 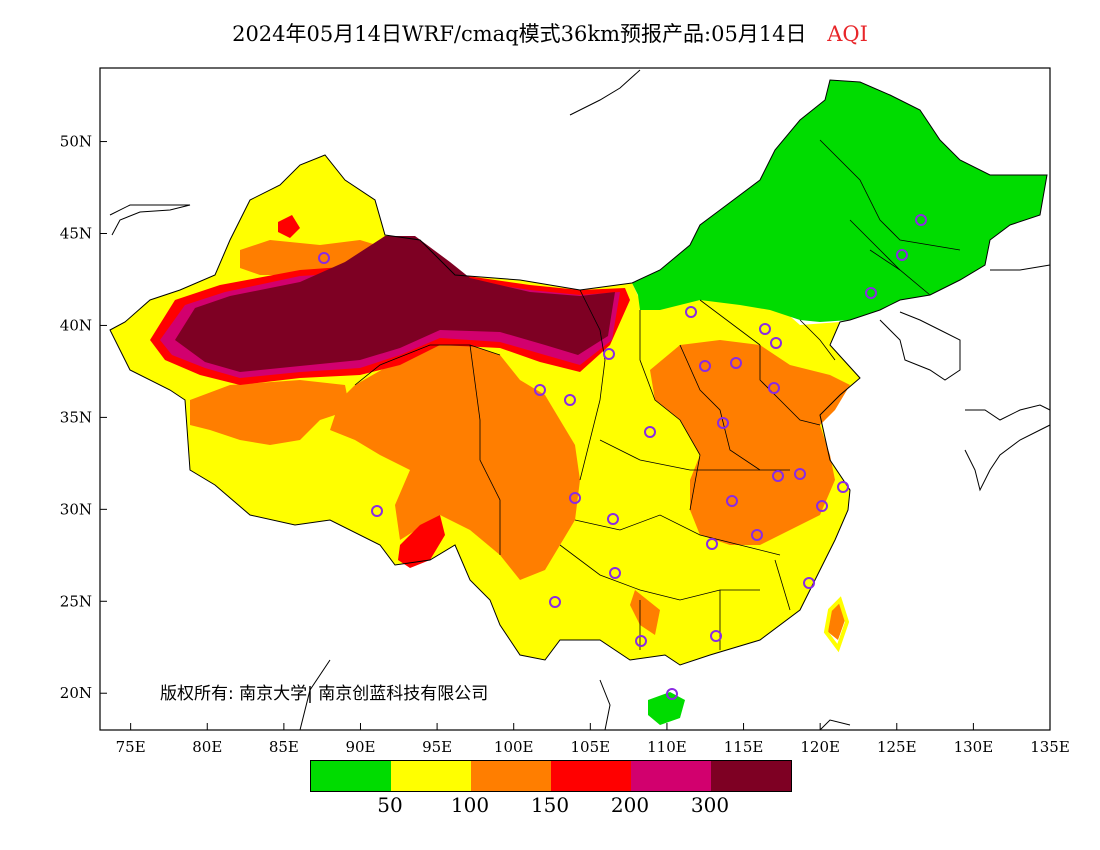 I want to click on lat-tick-label: 50N, so click(x=76, y=142).